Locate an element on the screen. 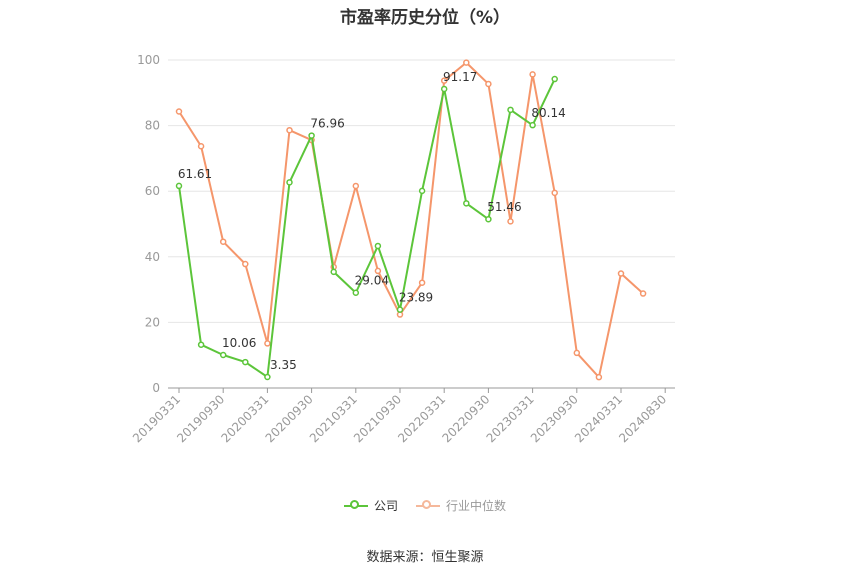  chart-title: 市盈率历史分位（%） is located at coordinates (425, 18).